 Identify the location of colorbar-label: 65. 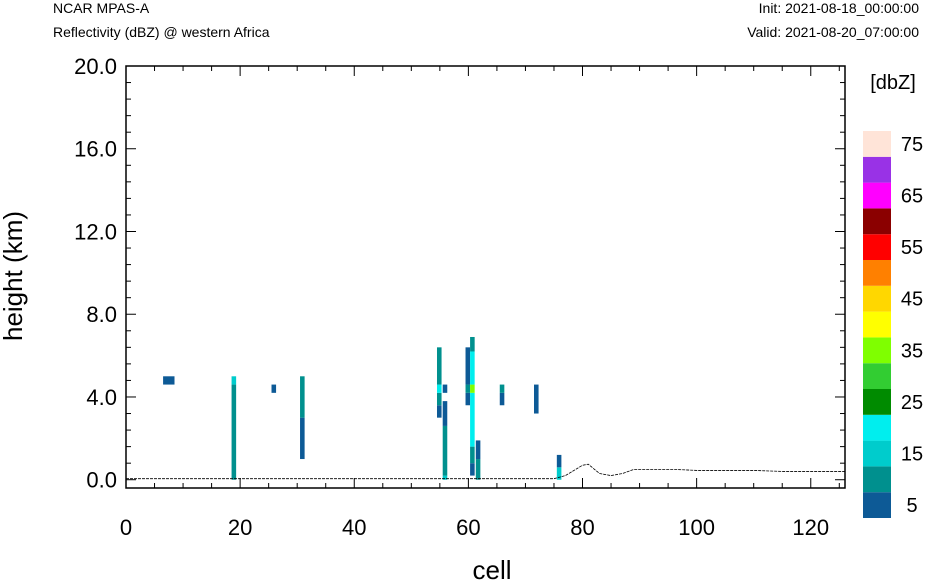
(912, 197).